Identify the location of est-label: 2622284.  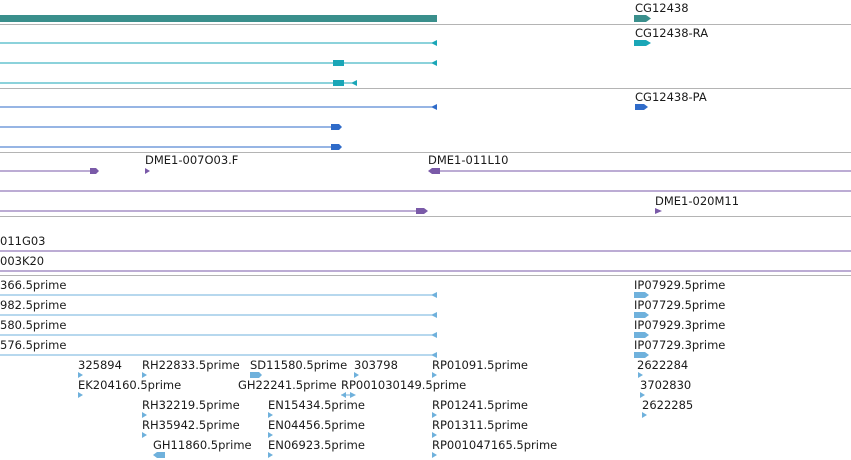
(662, 365).